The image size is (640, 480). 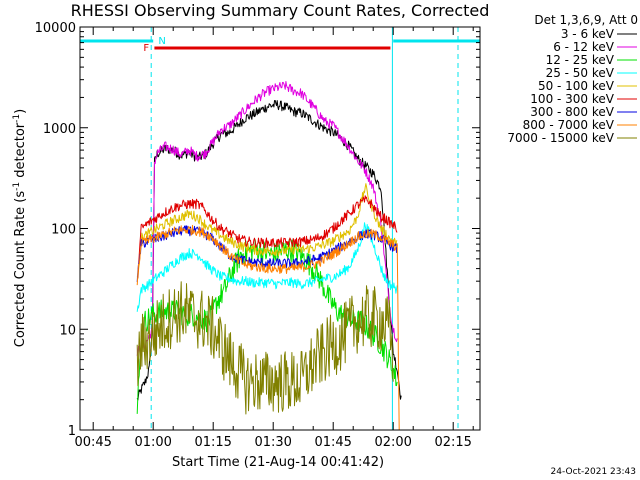 What do you see at coordinates (584, 47) in the screenshot?
I see `legend-label-1: 6 - 12 keV` at bounding box center [584, 47].